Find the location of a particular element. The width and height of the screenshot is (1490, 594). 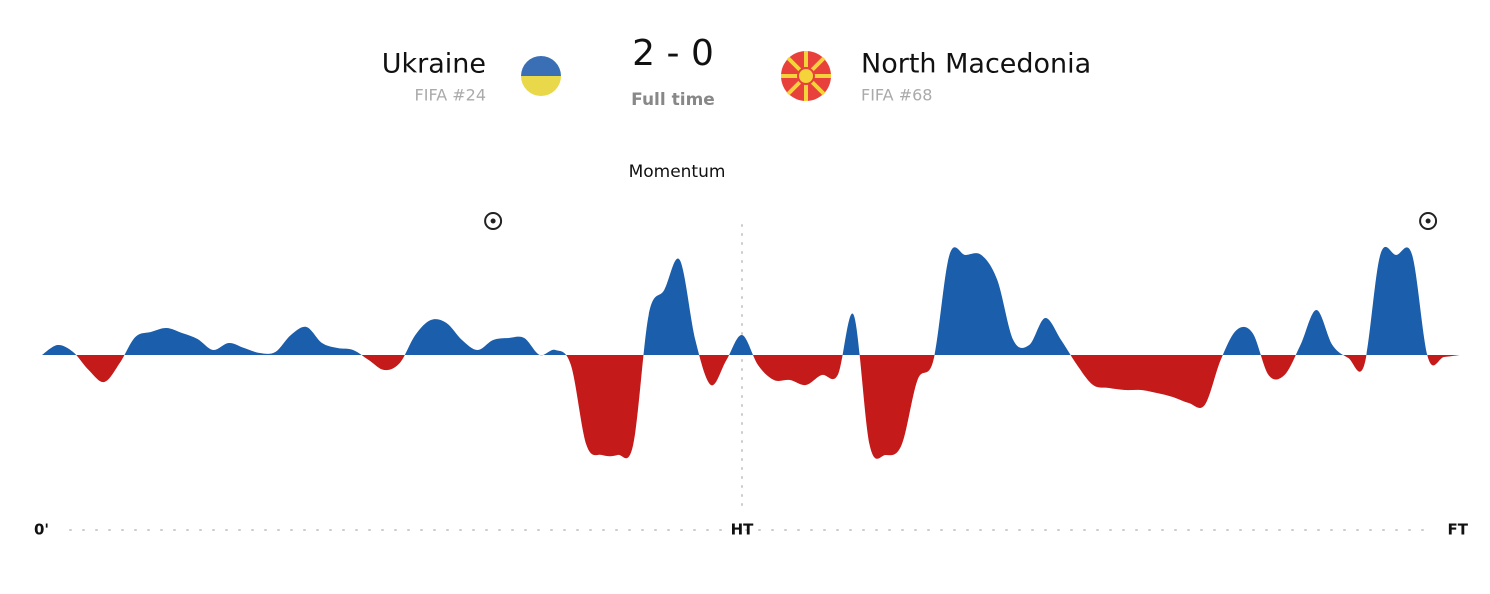

away-rank: FIFA #68 is located at coordinates (896, 95).